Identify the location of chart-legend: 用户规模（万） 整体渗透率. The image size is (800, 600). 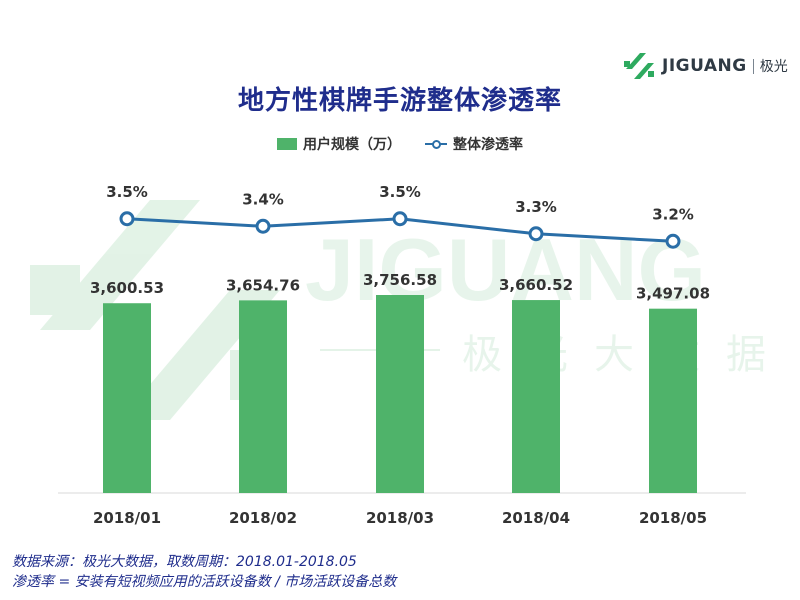
(400, 144).